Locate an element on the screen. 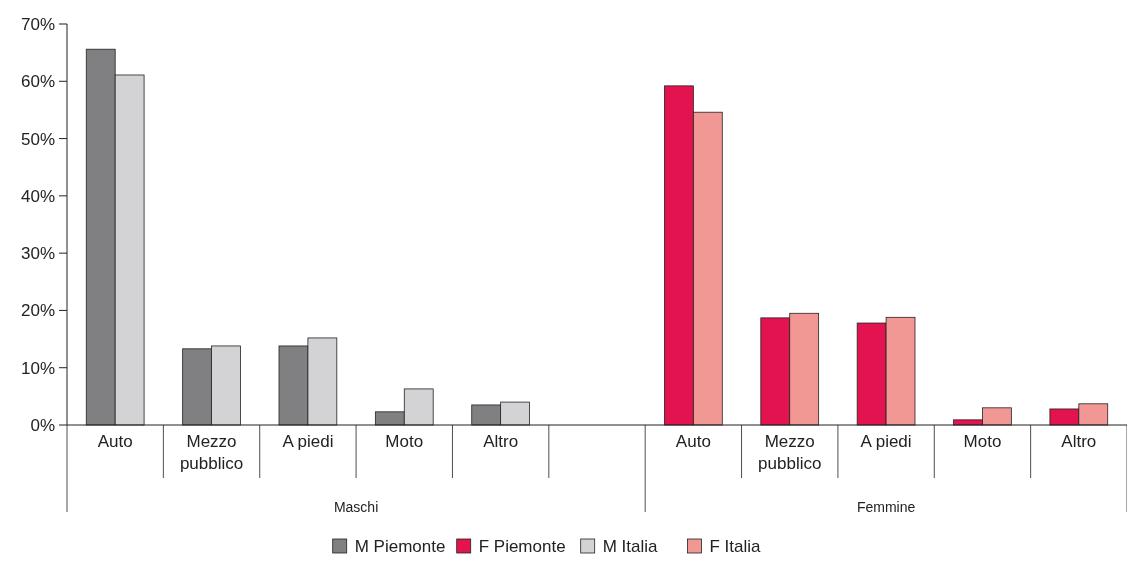 The width and height of the screenshot is (1127, 561). legend-label: F Piemonte is located at coordinates (522, 546).